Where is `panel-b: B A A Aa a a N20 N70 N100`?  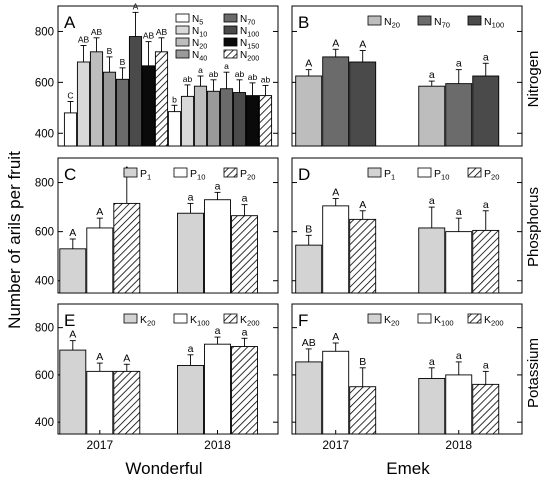
panel-b: B A A Aa a a N20 N70 N100 is located at coordinates (407, 76).